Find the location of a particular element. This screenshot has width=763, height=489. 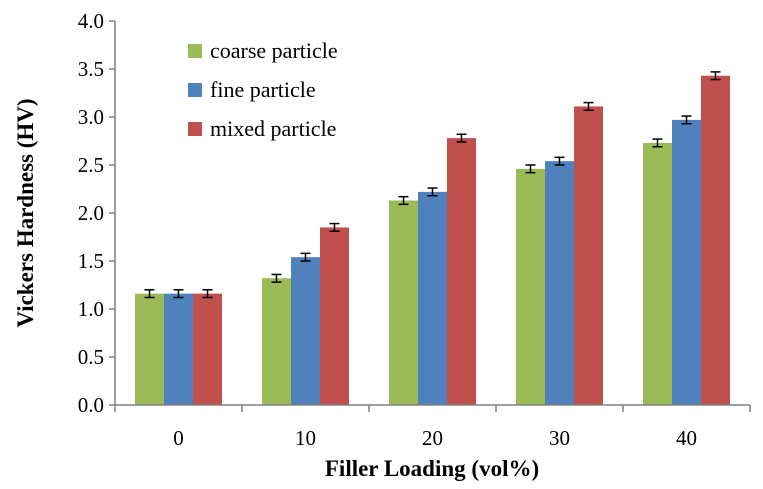

y-tick-label: 0.0 is located at coordinates (91, 405).